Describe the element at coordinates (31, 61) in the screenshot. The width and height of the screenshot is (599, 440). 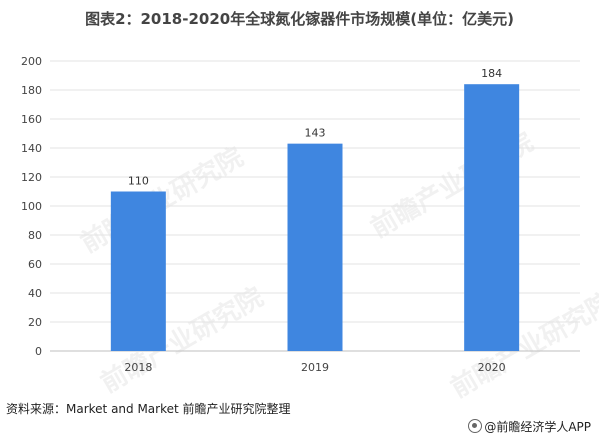
I see `y-tick-label: 200` at that location.